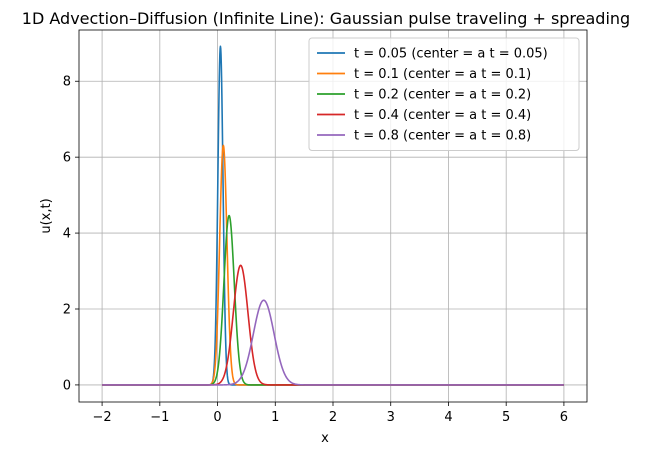 This screenshot has height=455, width=652. I want to click on legend-entry: t = 0.2 (center = a t = 0.2), so click(442, 95).